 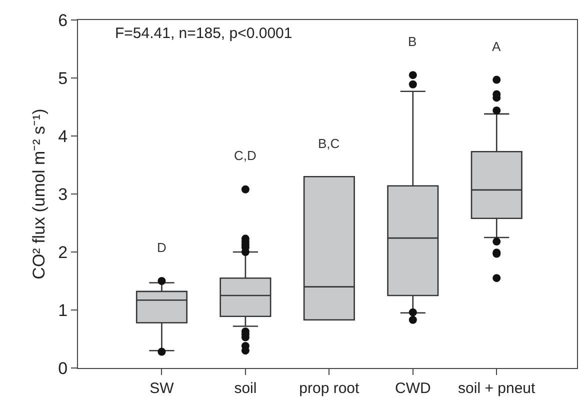 I want to click on annotation: F=54.41, n=185, p<0.0001, so click(x=203, y=33).